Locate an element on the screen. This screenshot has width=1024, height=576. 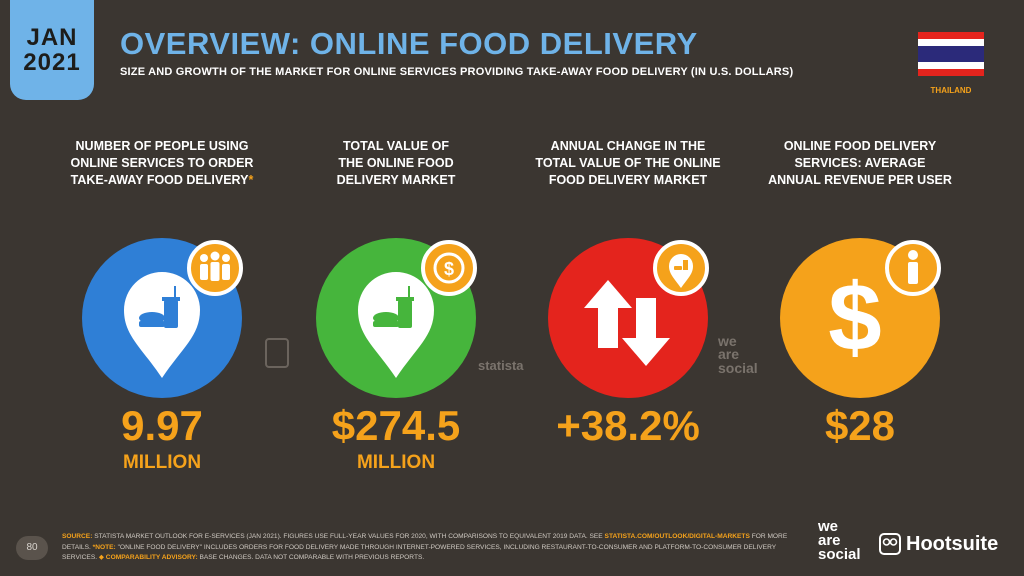
stat-value-change: +38.2% is located at coordinates (628, 425).